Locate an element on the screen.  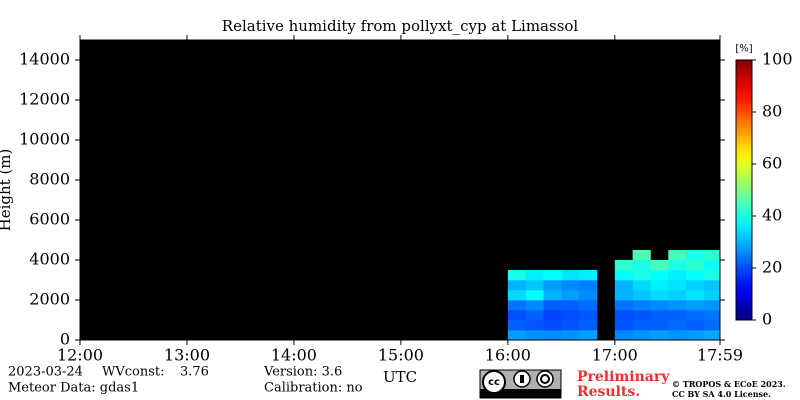
copyright: CC BY SA 4.0 License. is located at coordinates (721, 394).